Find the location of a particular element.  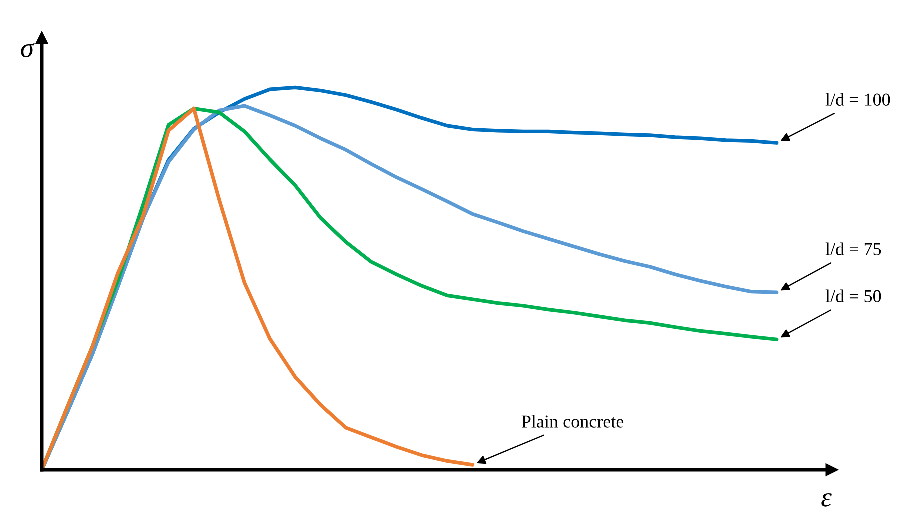

text: l/d = 100 is located at coordinates (858, 99).